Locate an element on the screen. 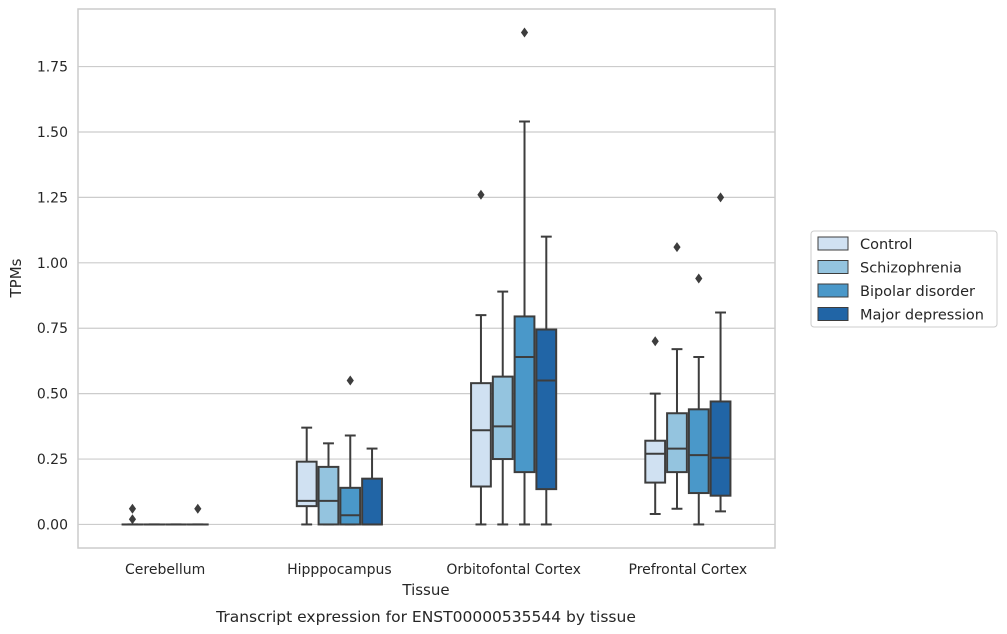  legend-frame is located at coordinates (904, 279).